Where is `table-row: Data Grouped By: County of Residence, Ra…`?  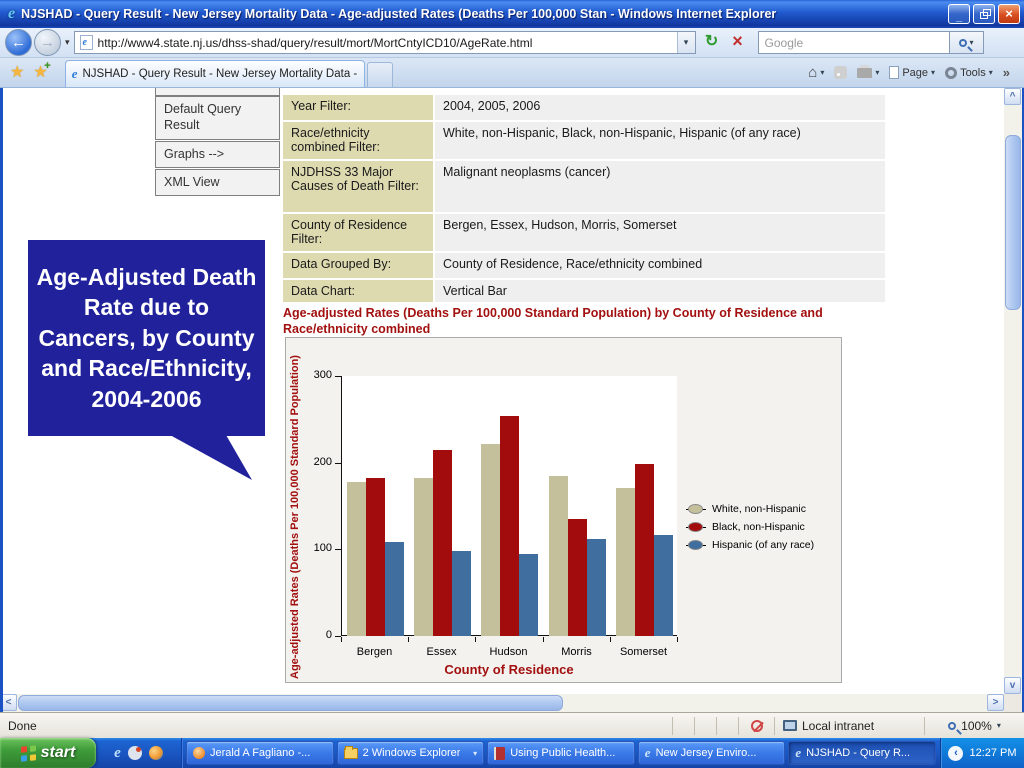 table-row: Data Grouped By: County of Residence, Ra… is located at coordinates (584, 265).